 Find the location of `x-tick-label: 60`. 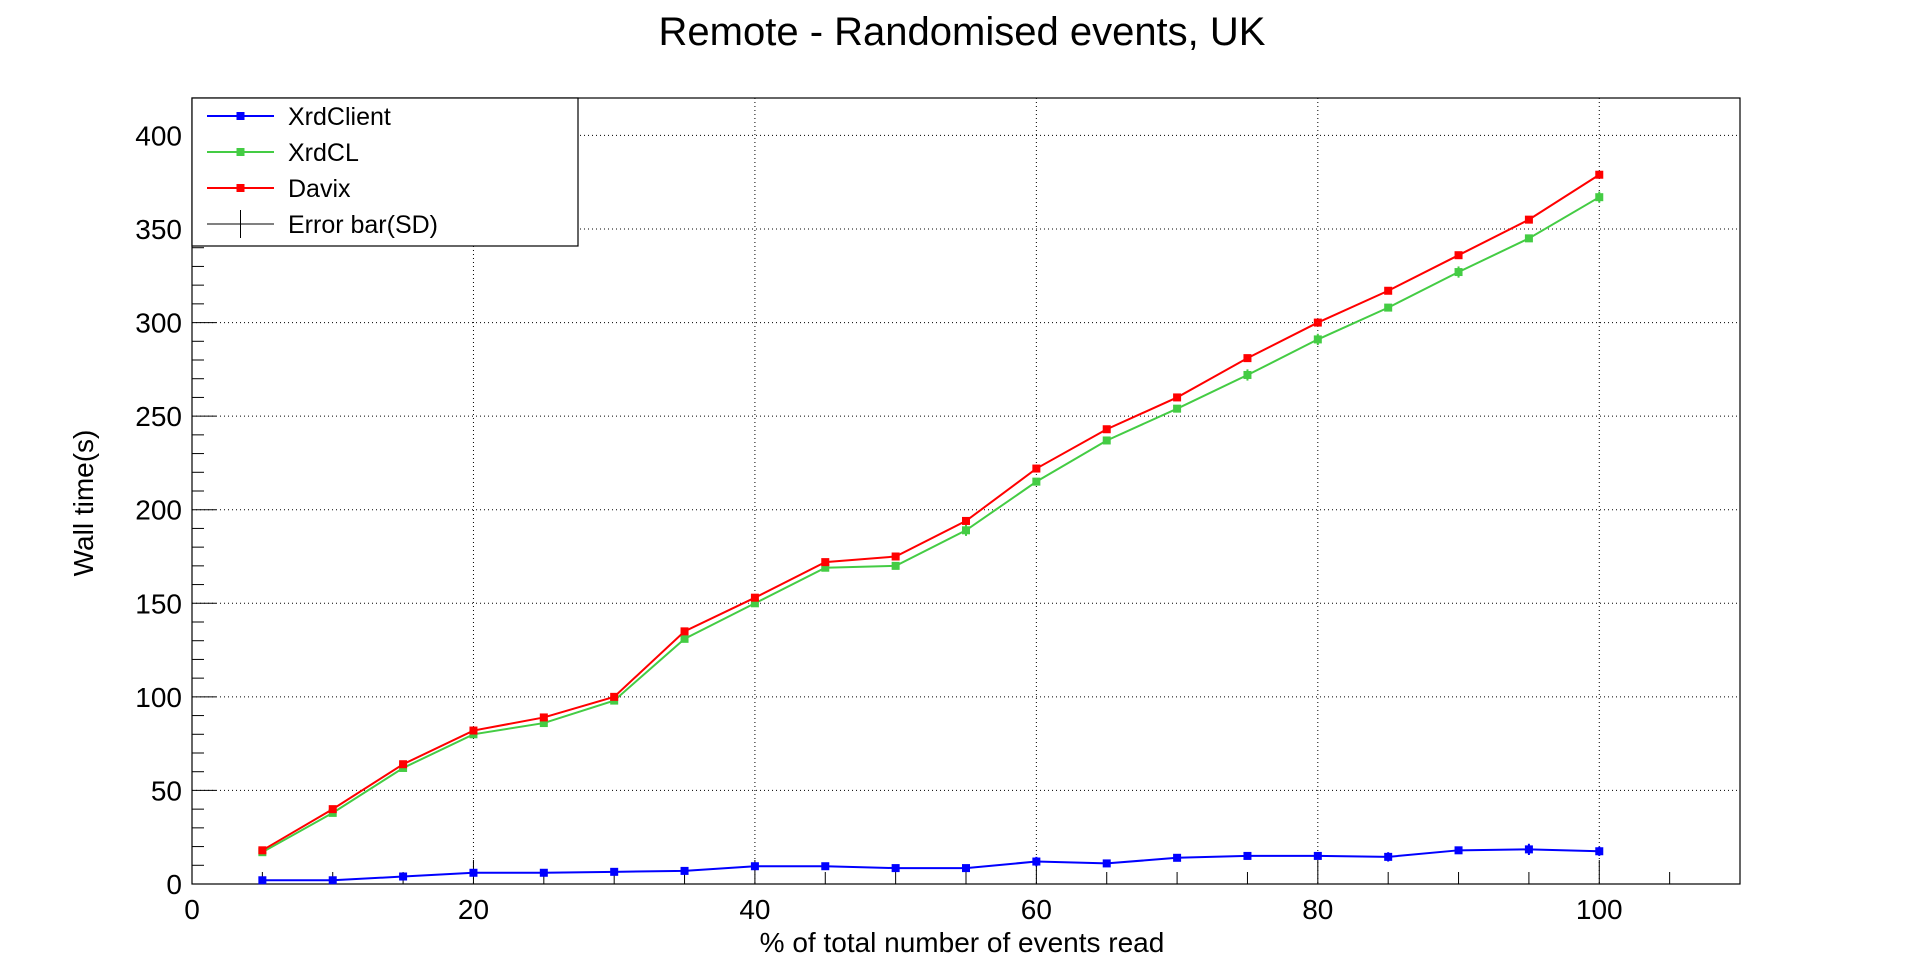

x-tick-label: 60 is located at coordinates (1036, 909).